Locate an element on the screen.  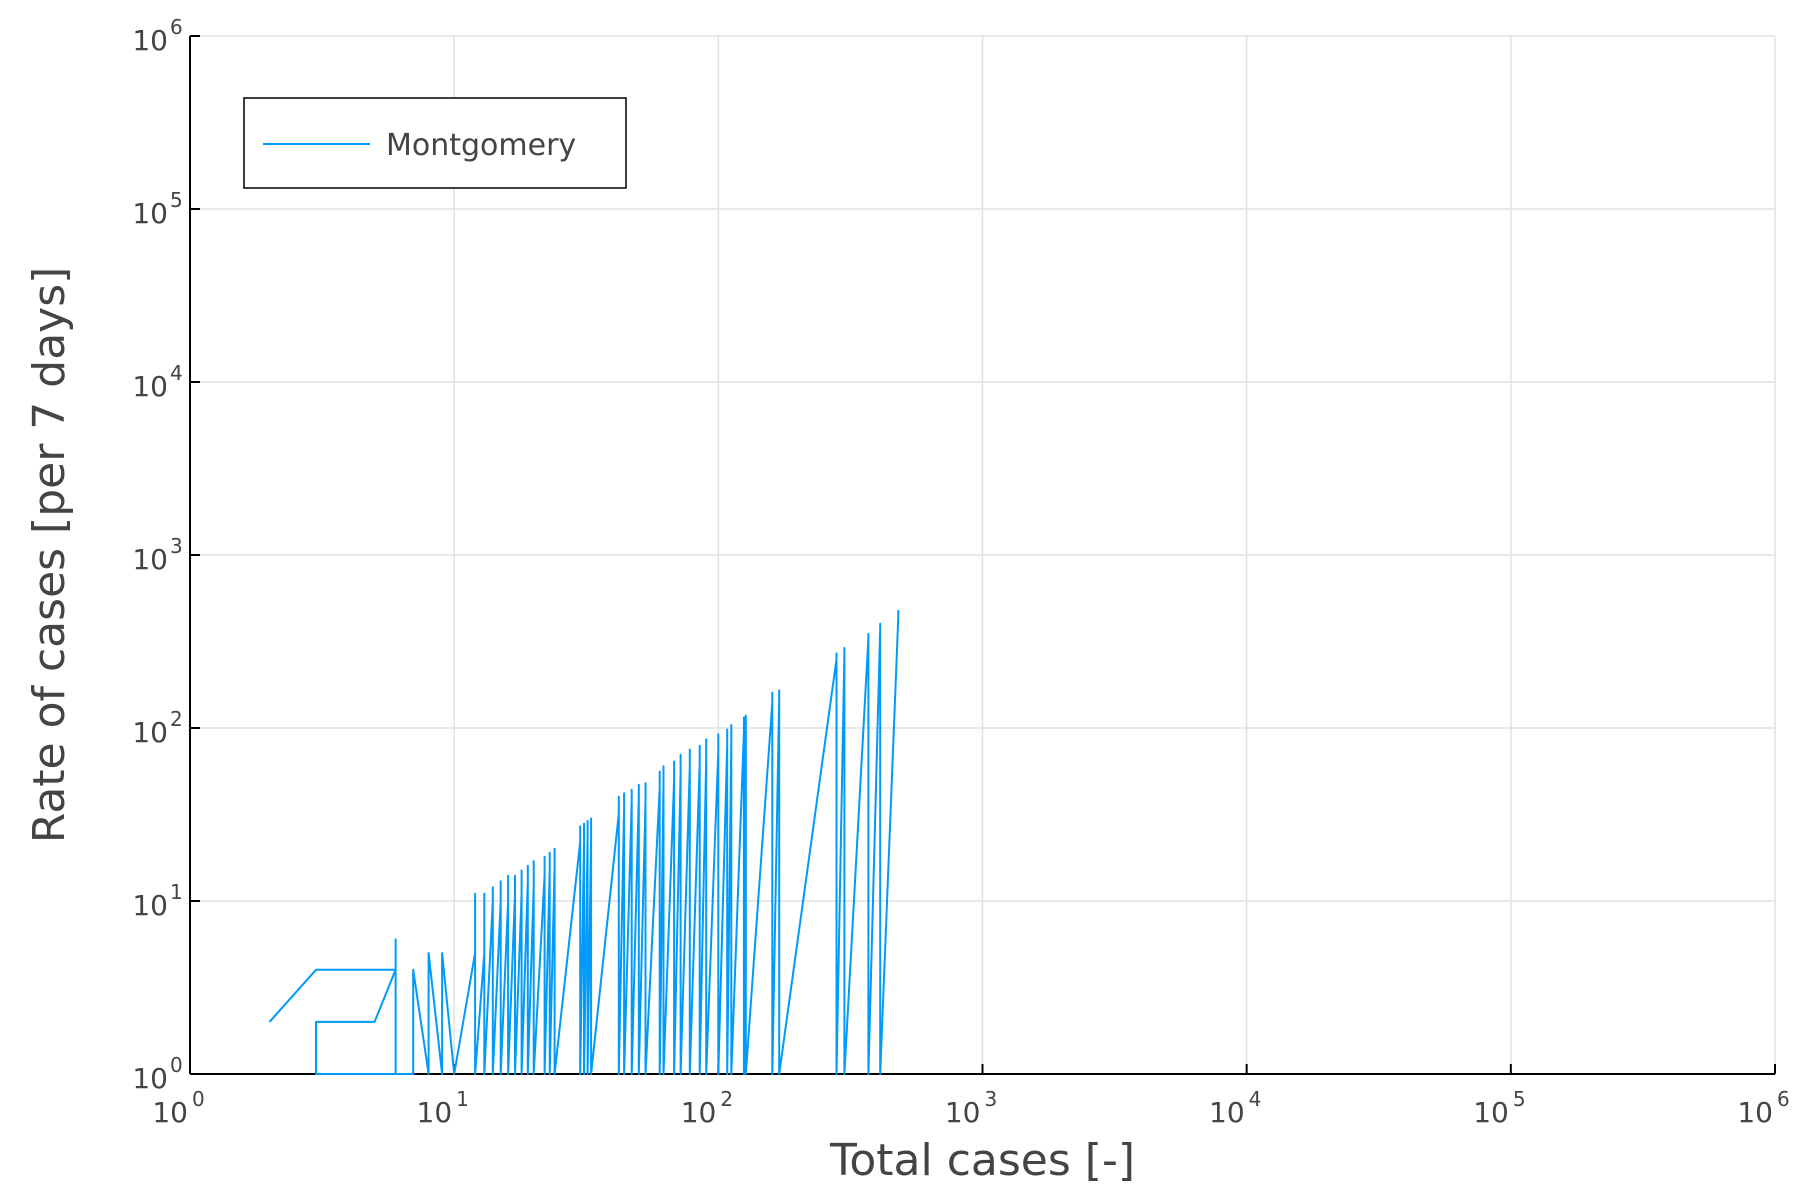
x-tick-exponent: 4 is located at coordinates (1255, 1099).